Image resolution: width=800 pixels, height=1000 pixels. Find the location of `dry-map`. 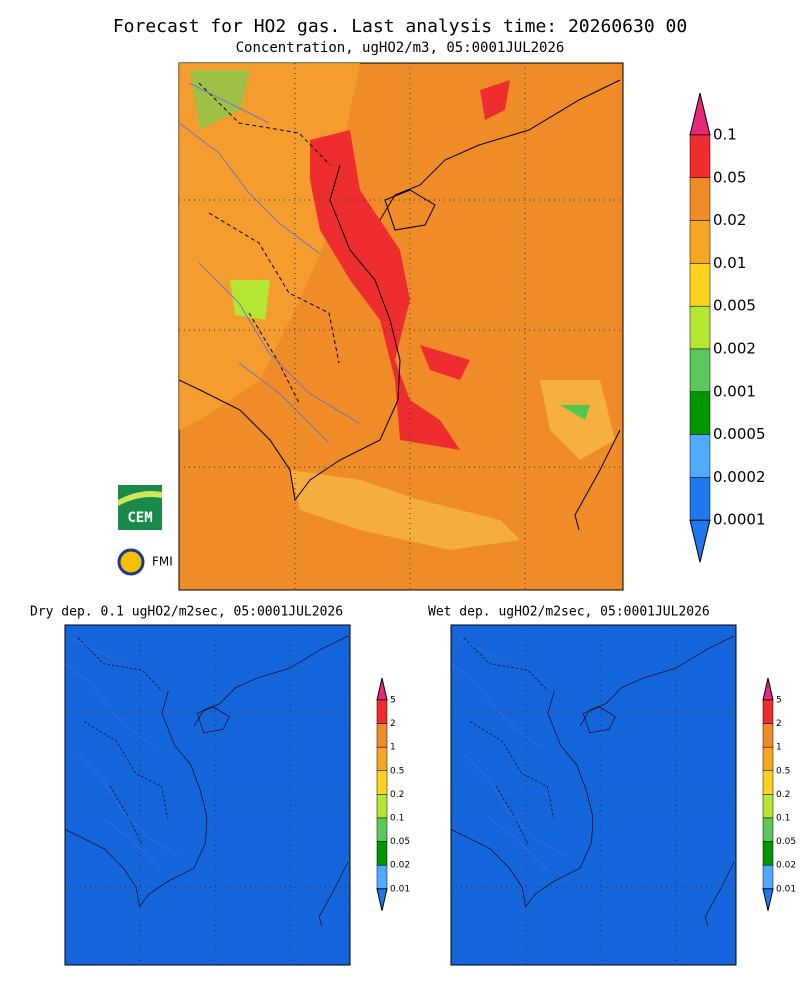

dry-map is located at coordinates (207, 795).